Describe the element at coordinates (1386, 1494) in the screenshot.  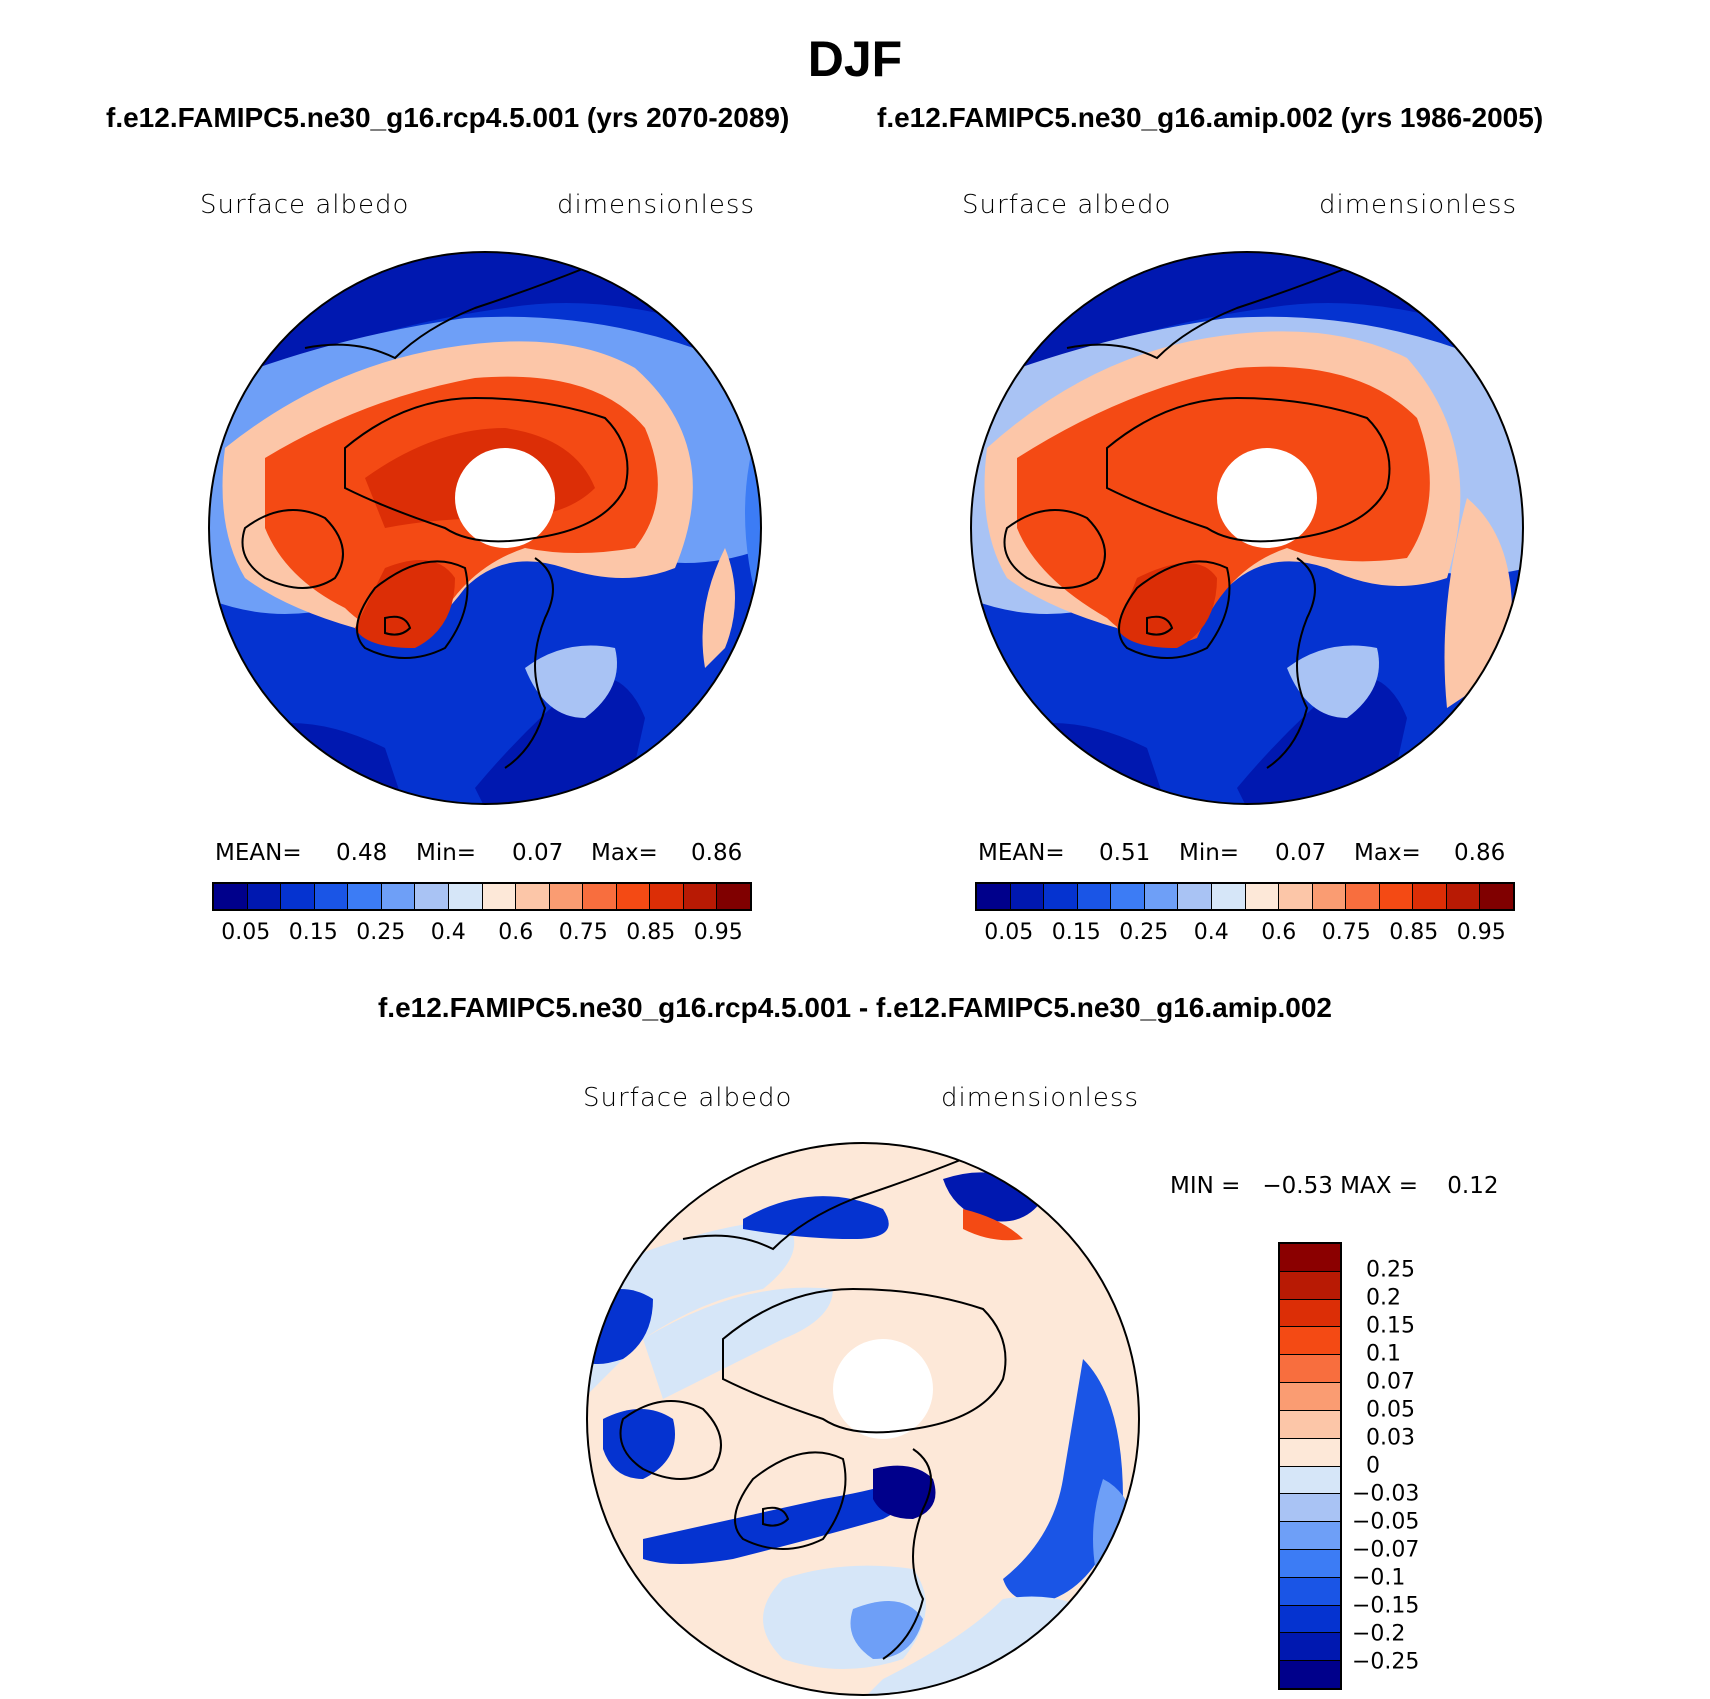
I see `colorbar-tick-label: −0.03` at that location.